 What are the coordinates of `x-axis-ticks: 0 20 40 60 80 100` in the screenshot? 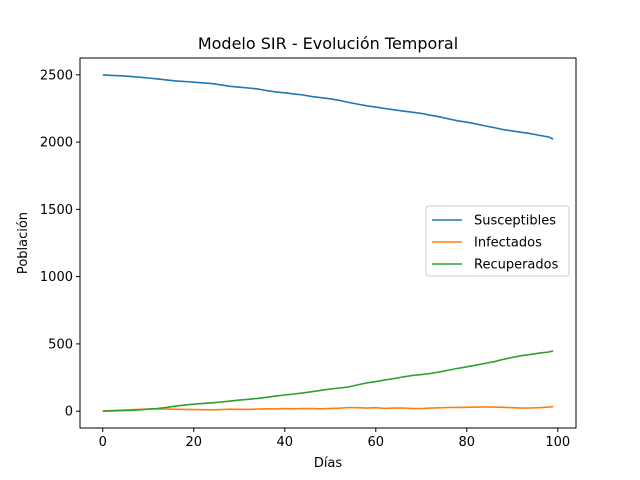 It's located at (334, 439).